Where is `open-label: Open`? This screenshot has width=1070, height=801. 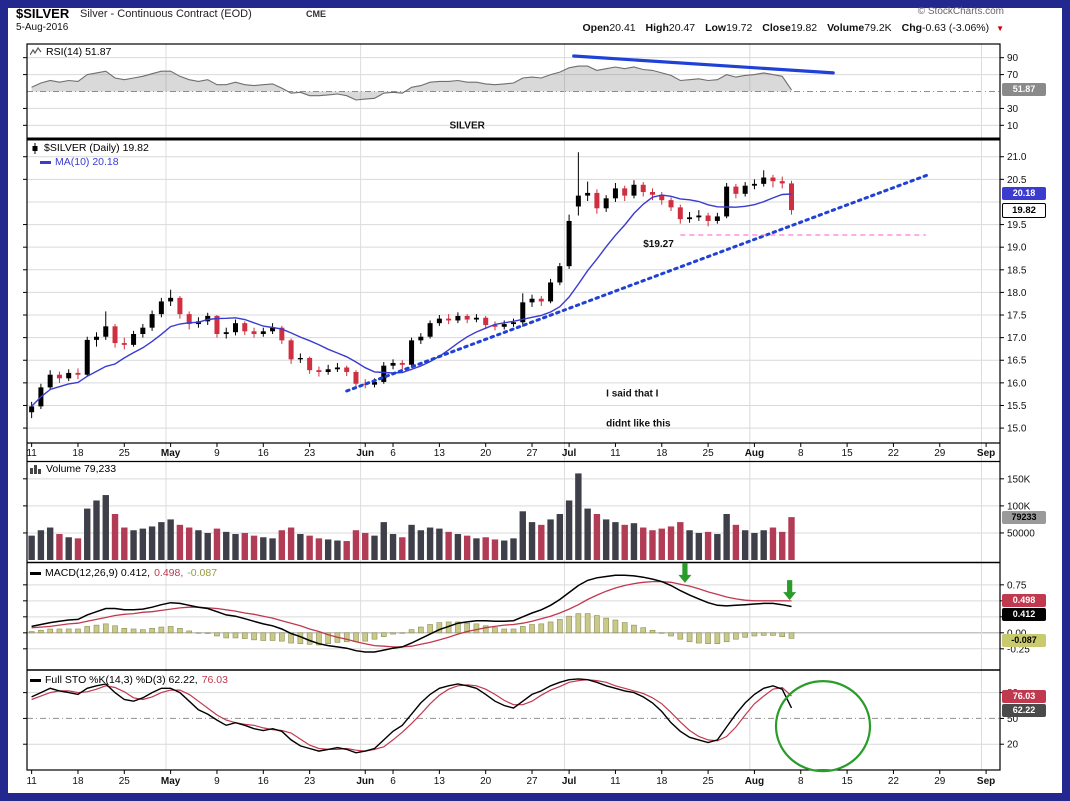 open-label: Open is located at coordinates (596, 28).